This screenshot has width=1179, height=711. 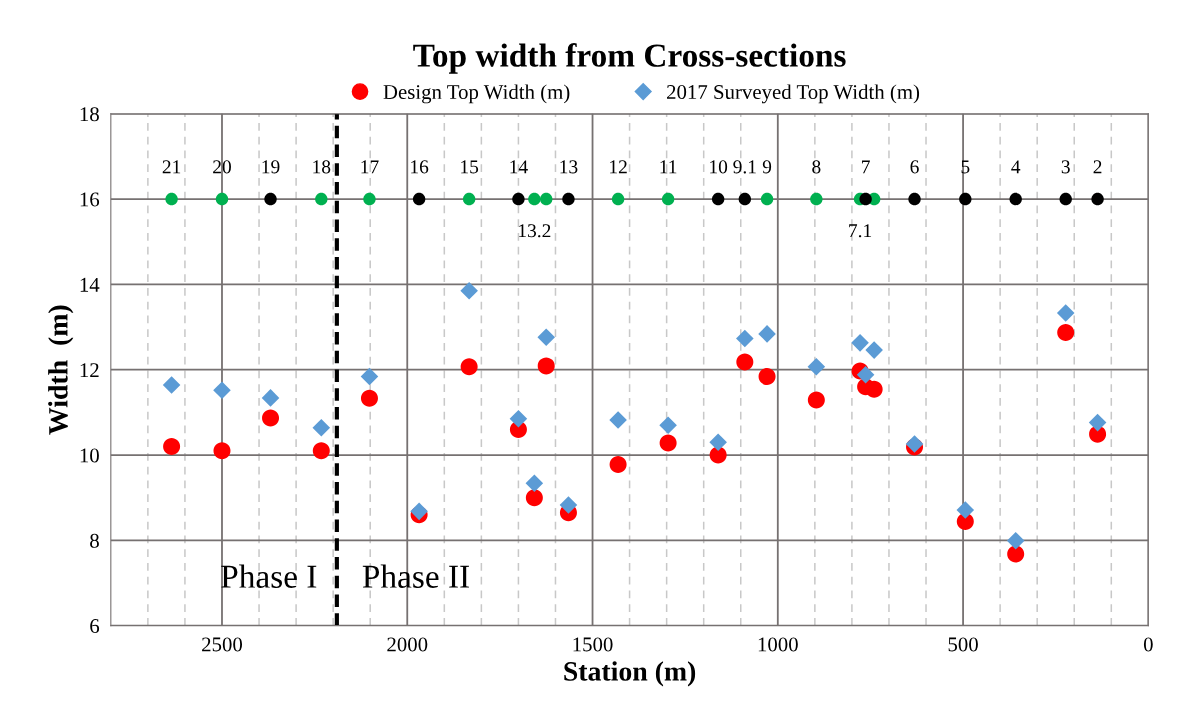 I want to click on annotation: 11, so click(x=668, y=167).